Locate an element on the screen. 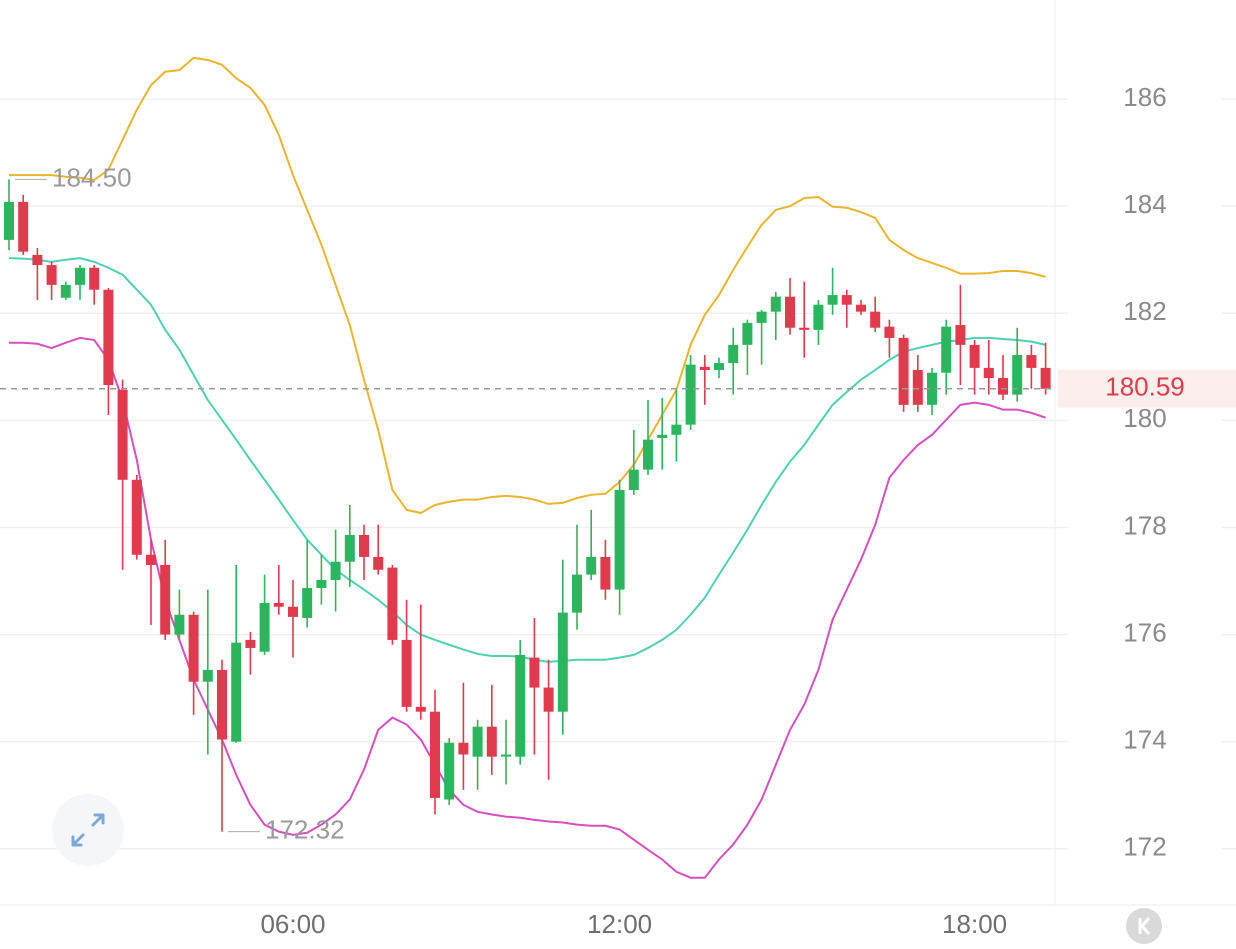 This screenshot has width=1236, height=949. back-button is located at coordinates (1144, 926).